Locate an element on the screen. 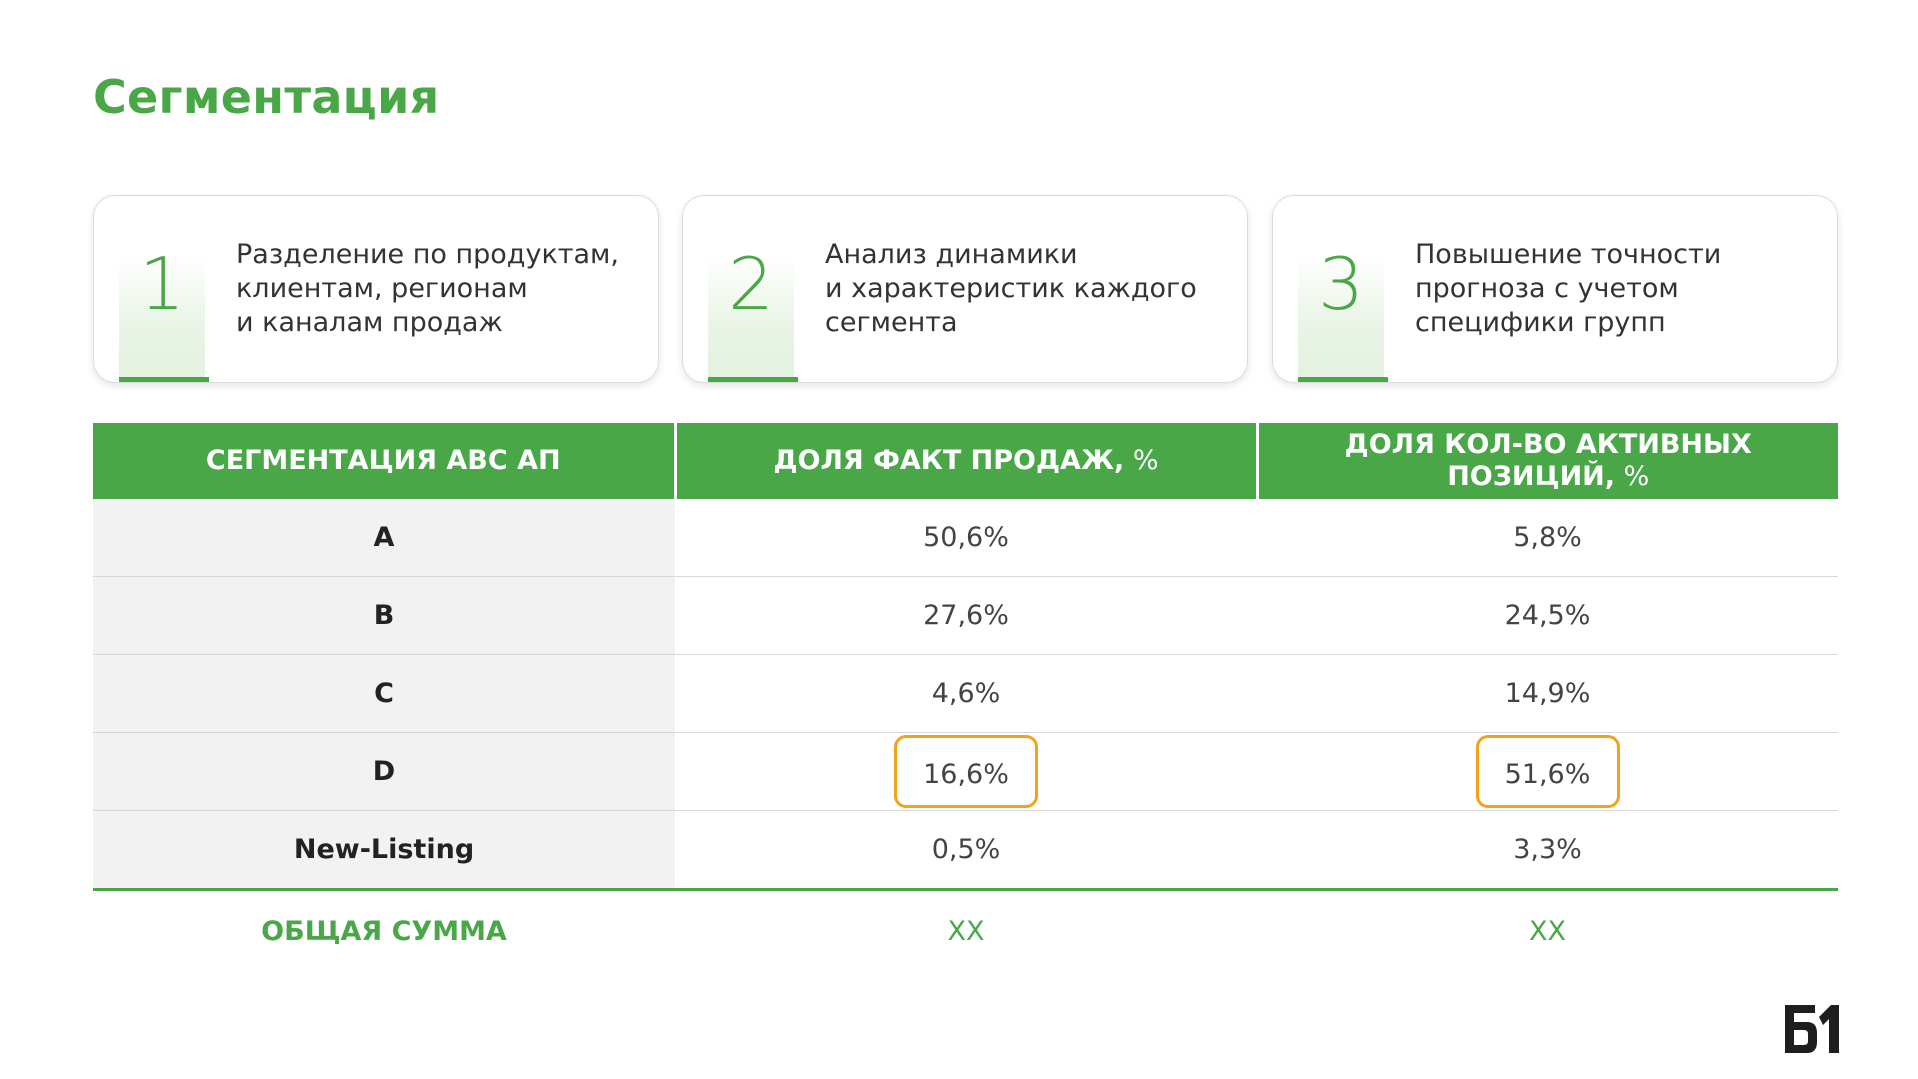 The height and width of the screenshot is (1079, 1918). table-row: C 4,6% 14,9% is located at coordinates (965, 693).